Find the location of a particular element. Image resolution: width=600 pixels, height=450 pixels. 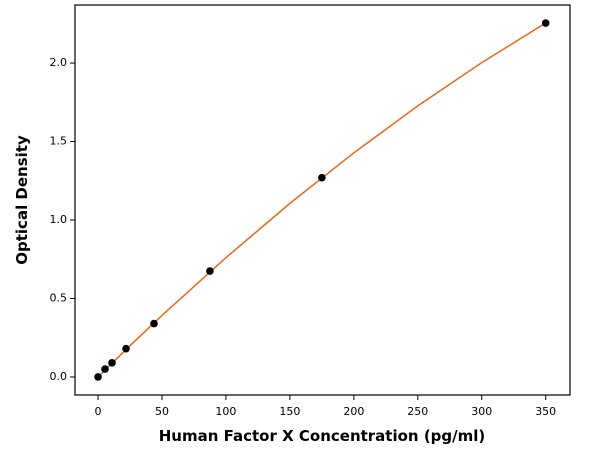

x-tick-label: 100 is located at coordinates (225, 411).